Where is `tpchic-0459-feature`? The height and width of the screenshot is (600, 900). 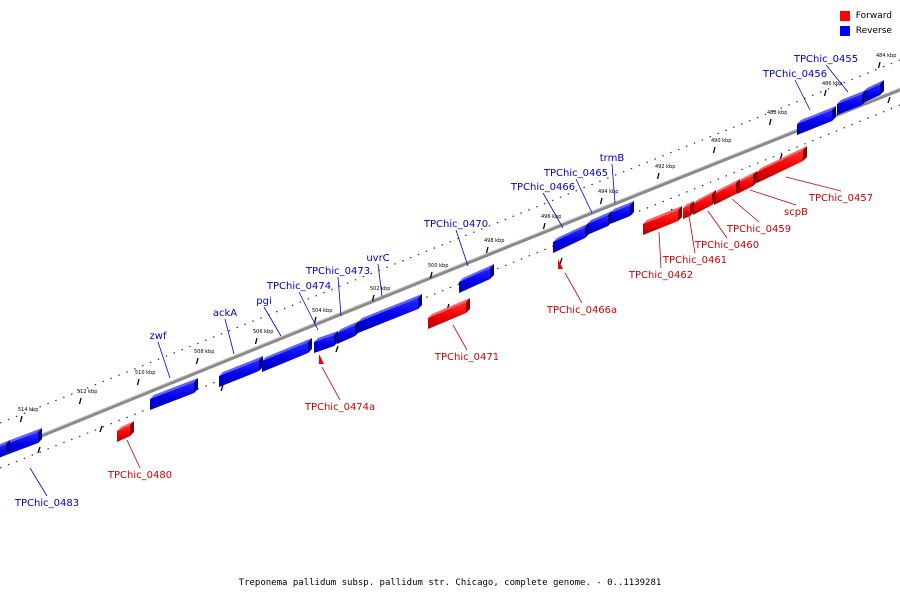 tpchic-0459-feature is located at coordinates (727, 192).